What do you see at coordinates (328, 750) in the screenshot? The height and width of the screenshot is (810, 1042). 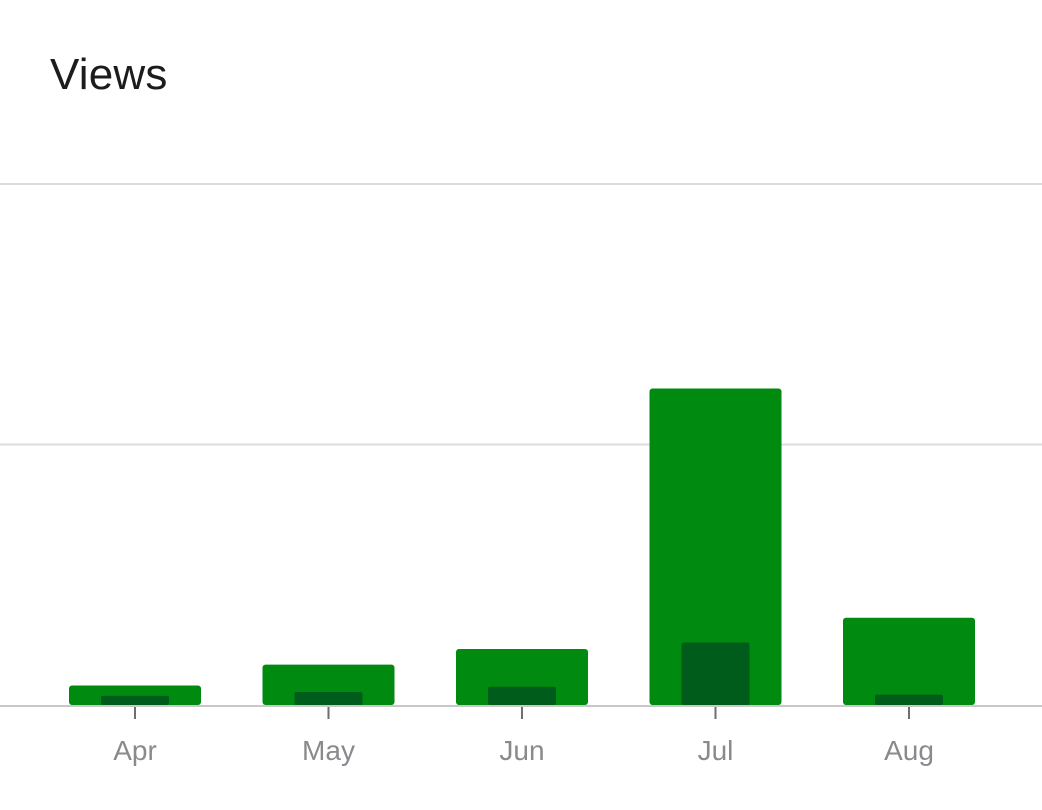 I see `x-tick-label-may: May` at bounding box center [328, 750].